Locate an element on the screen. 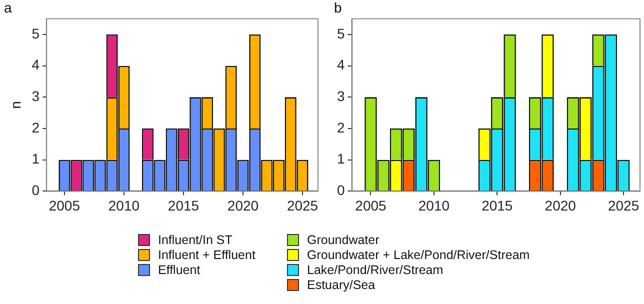  legend-label: Estuary/Sea is located at coordinates (341, 285).